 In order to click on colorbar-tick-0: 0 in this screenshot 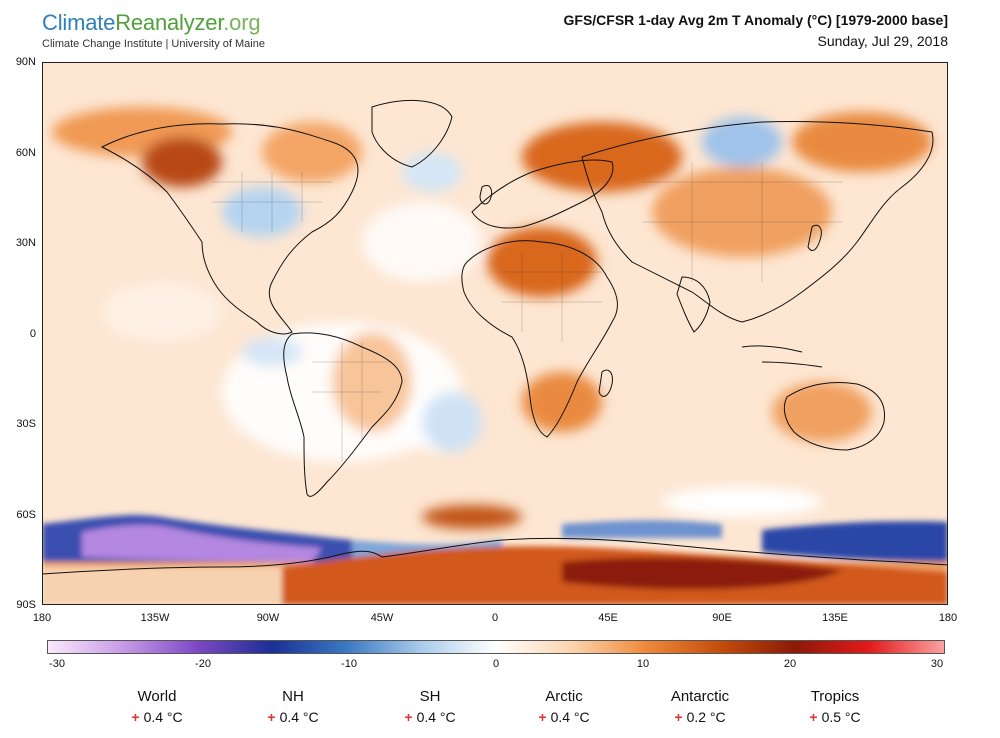, I will do `click(496, 664)`.